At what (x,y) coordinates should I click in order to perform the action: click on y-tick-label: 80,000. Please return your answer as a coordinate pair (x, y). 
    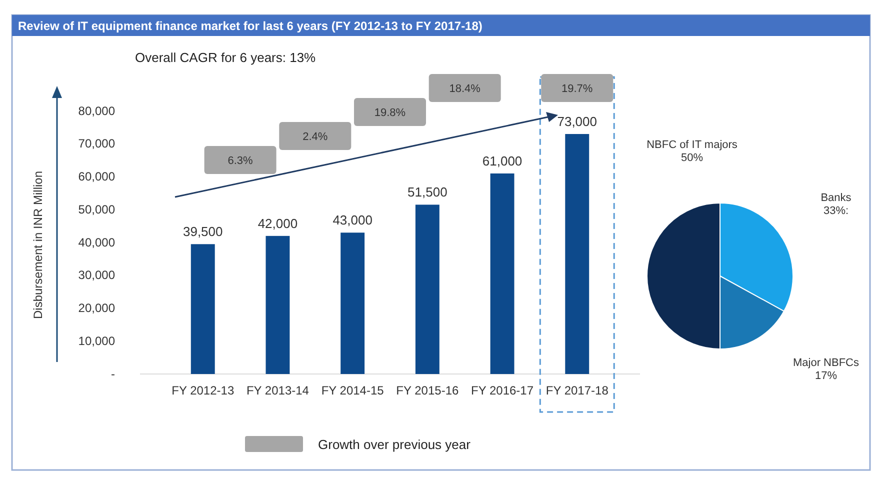
    Looking at the image, I should click on (97, 111).